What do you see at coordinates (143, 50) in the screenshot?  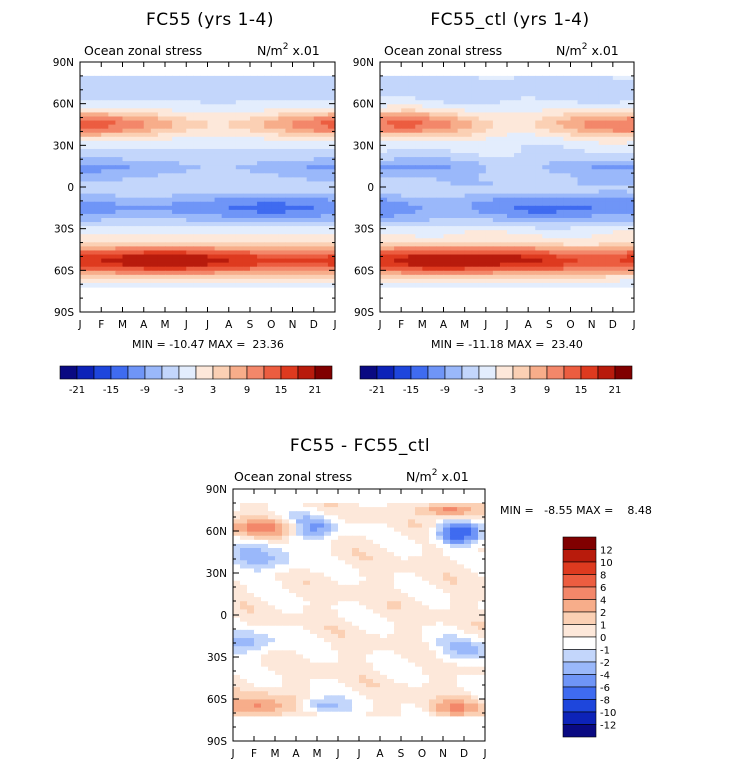 I see `panel-subtitle: Ocean zonal stress` at bounding box center [143, 50].